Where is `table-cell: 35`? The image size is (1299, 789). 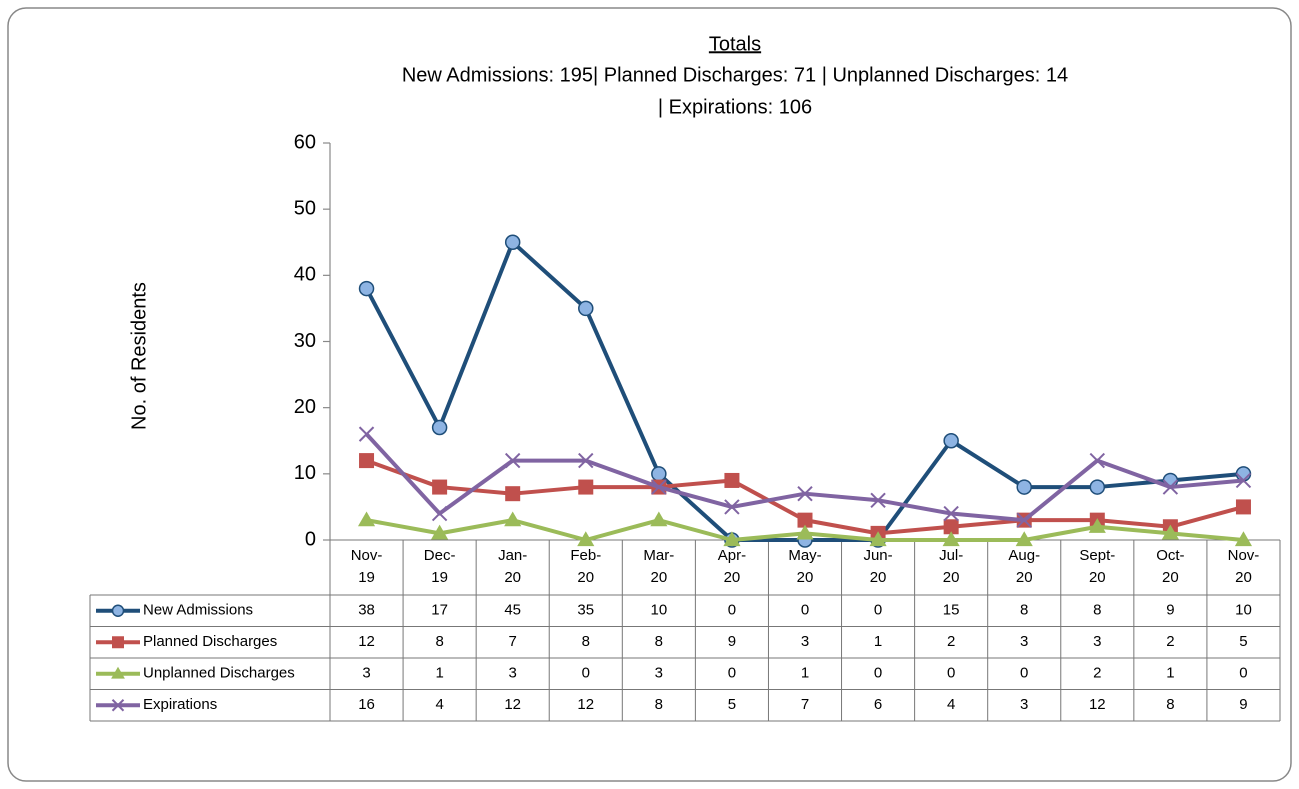 table-cell: 35 is located at coordinates (585, 610).